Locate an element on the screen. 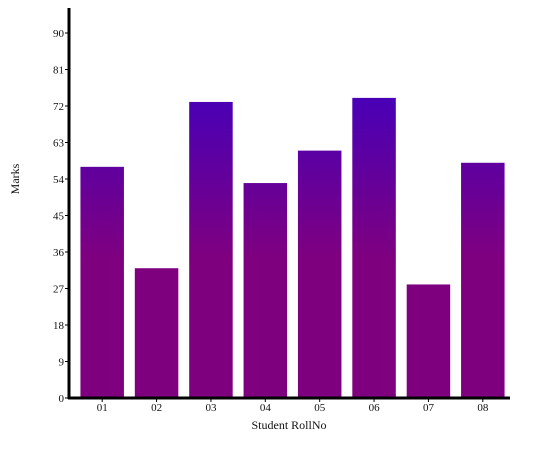 The width and height of the screenshot is (548, 450). x-tick-label: 01 is located at coordinates (102, 408).